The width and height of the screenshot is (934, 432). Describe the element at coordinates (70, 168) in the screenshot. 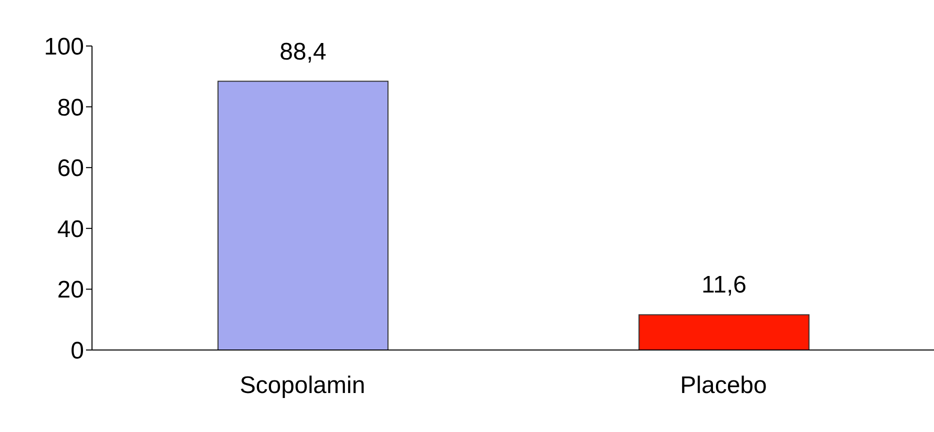

I see `y-tick-label: 60` at that location.